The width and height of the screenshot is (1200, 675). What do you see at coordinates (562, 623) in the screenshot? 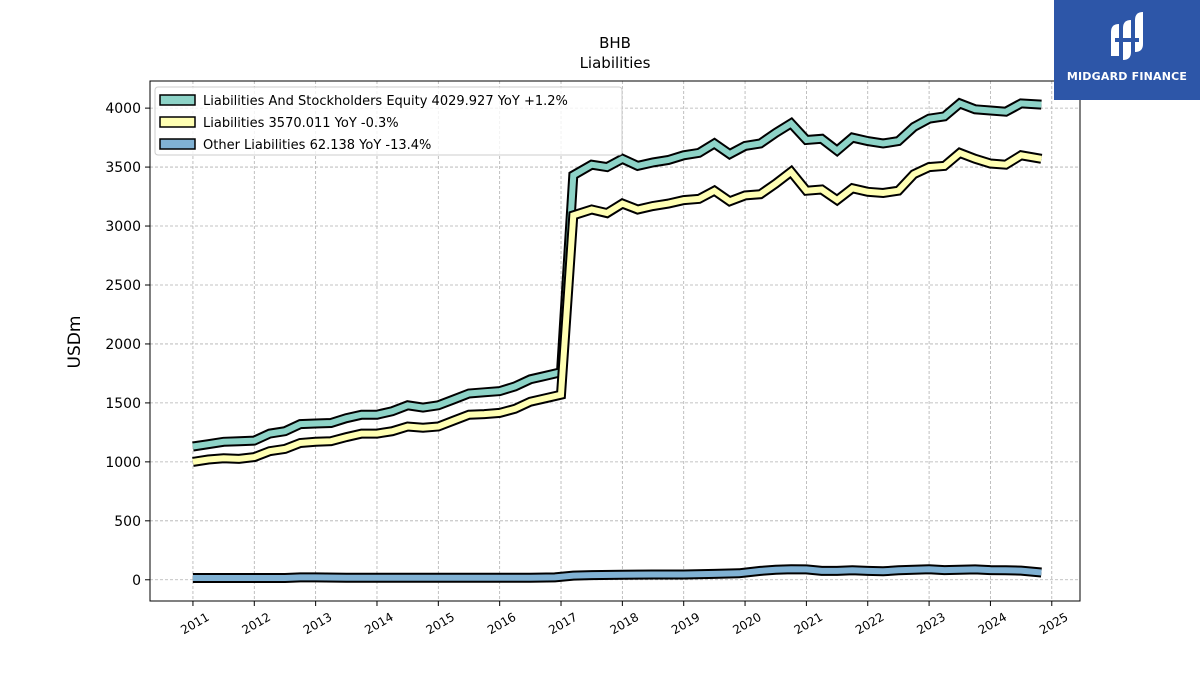
I see `x-tick-label: 2017` at bounding box center [562, 623].